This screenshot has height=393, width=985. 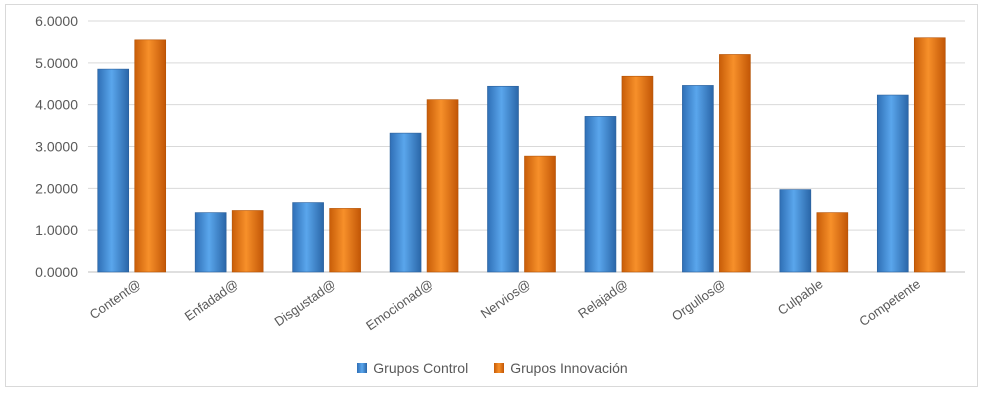 I want to click on x-tick-label: Emocionad@, so click(x=399, y=304).